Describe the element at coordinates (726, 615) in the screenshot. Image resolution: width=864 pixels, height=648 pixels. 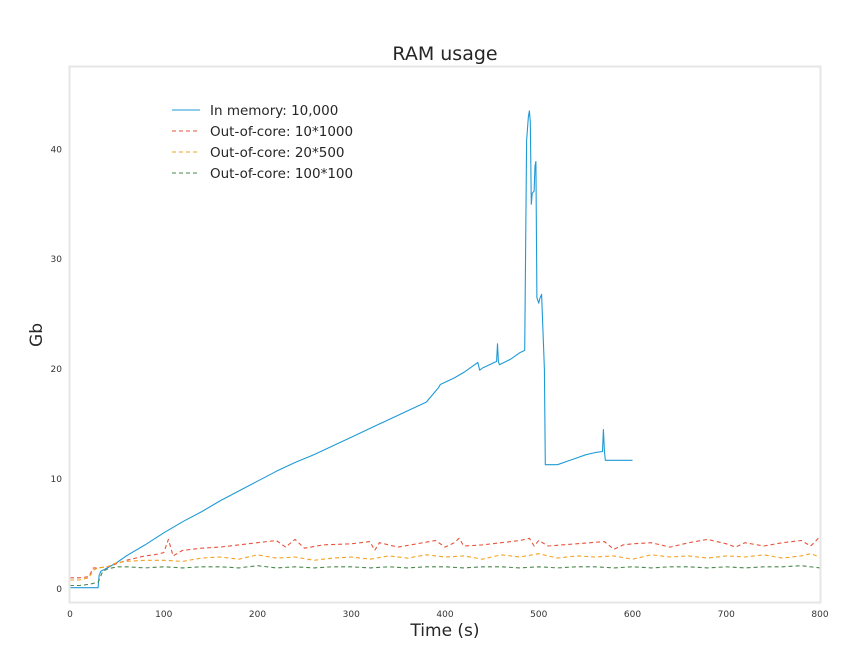
I see `x-tick-label: 700` at that location.